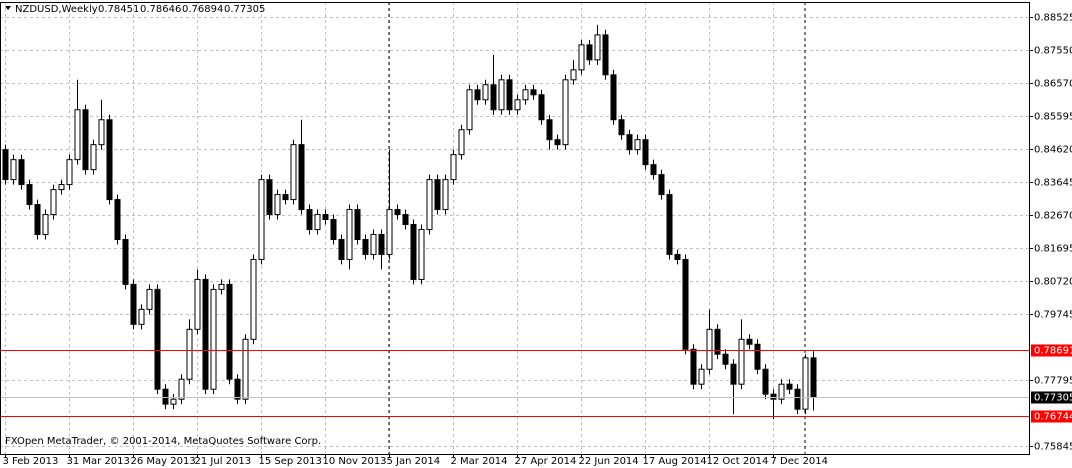 This screenshot has width=1072, height=468. What do you see at coordinates (1053, 51) in the screenshot?
I see `y-tick-label: 0.87550` at bounding box center [1053, 51].